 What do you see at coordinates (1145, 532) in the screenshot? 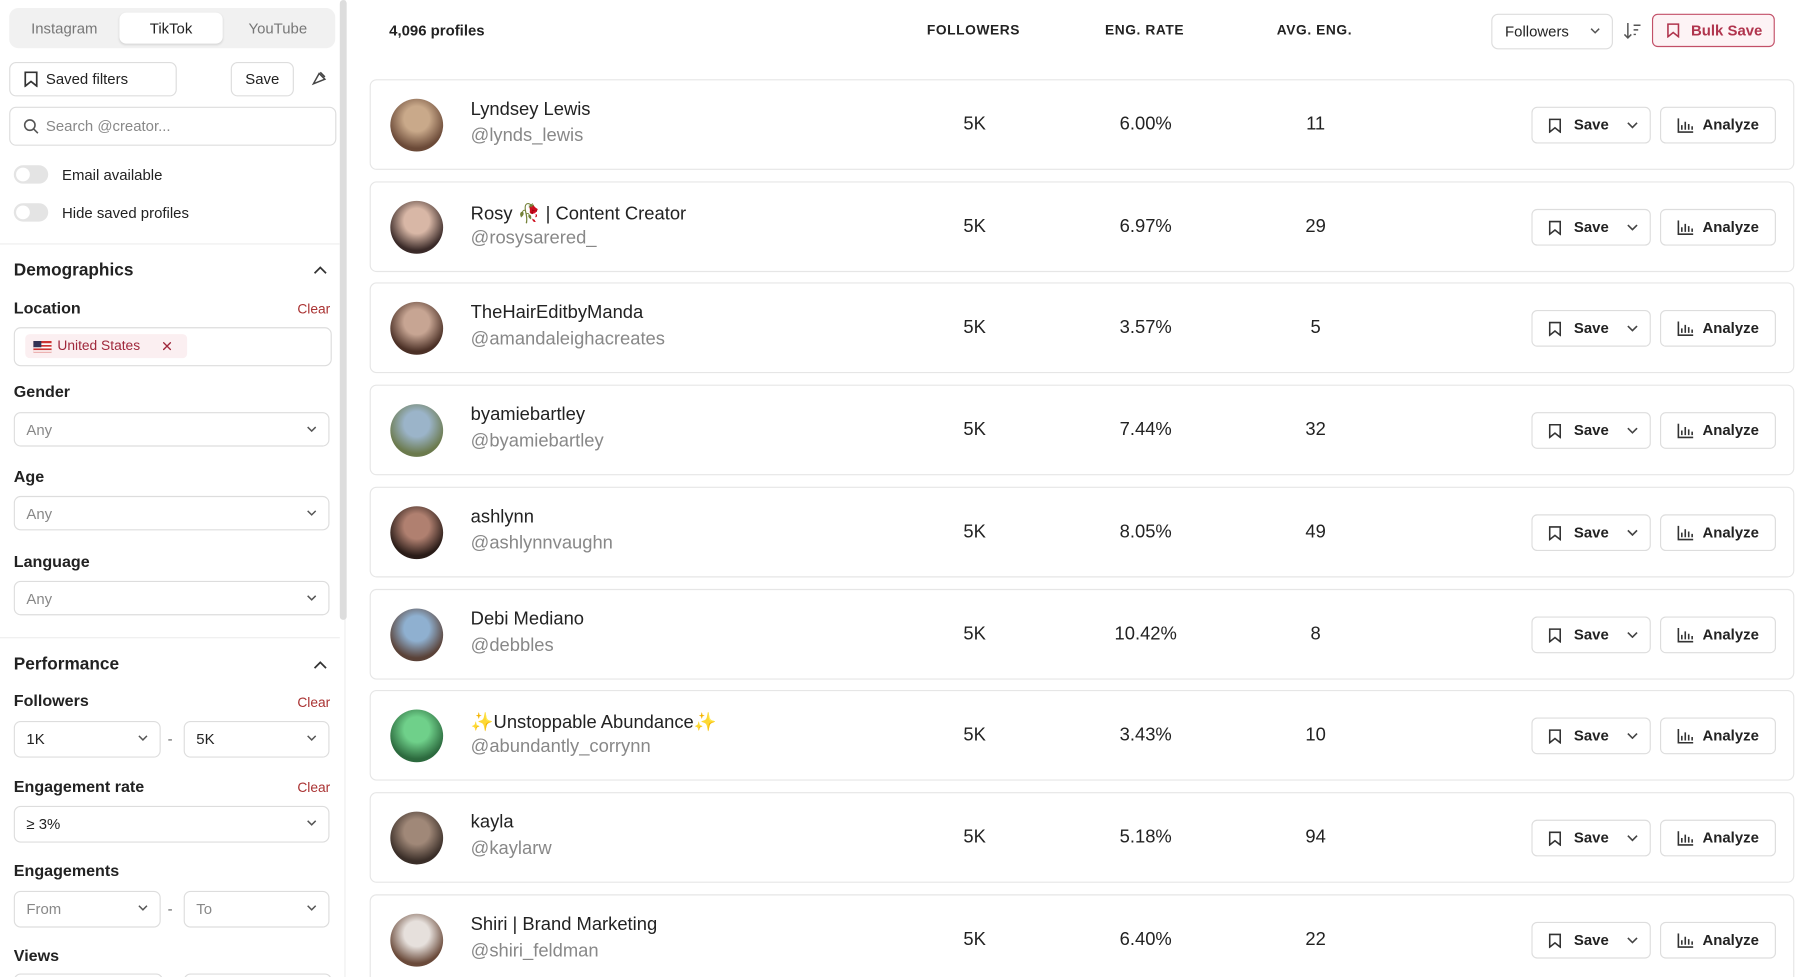
I see `engagement-rate: 8.05%` at bounding box center [1145, 532].